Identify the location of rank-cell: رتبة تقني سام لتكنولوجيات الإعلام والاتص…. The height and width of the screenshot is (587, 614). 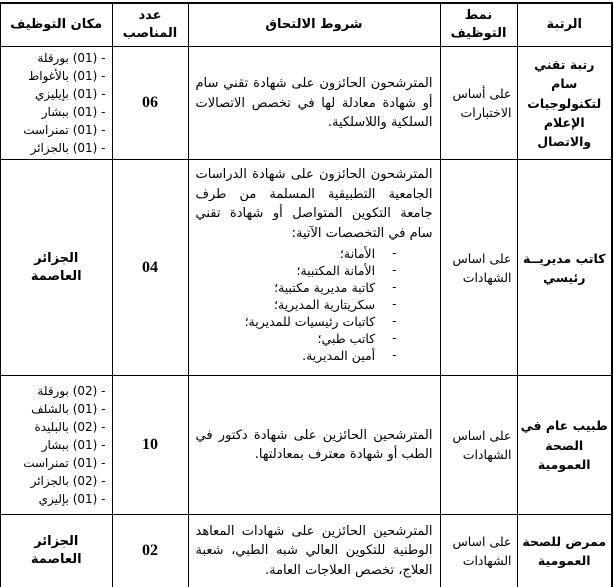
(564, 103).